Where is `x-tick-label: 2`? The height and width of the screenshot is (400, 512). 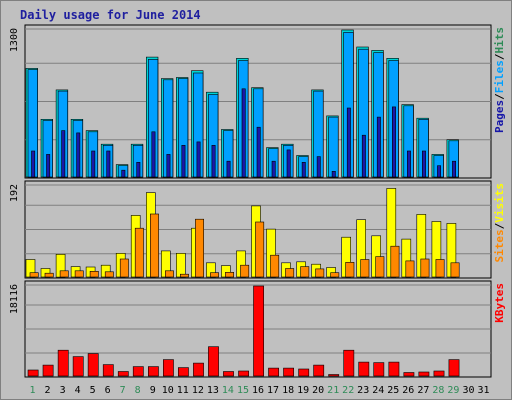
x-tick-label: 2 is located at coordinates (47, 390).